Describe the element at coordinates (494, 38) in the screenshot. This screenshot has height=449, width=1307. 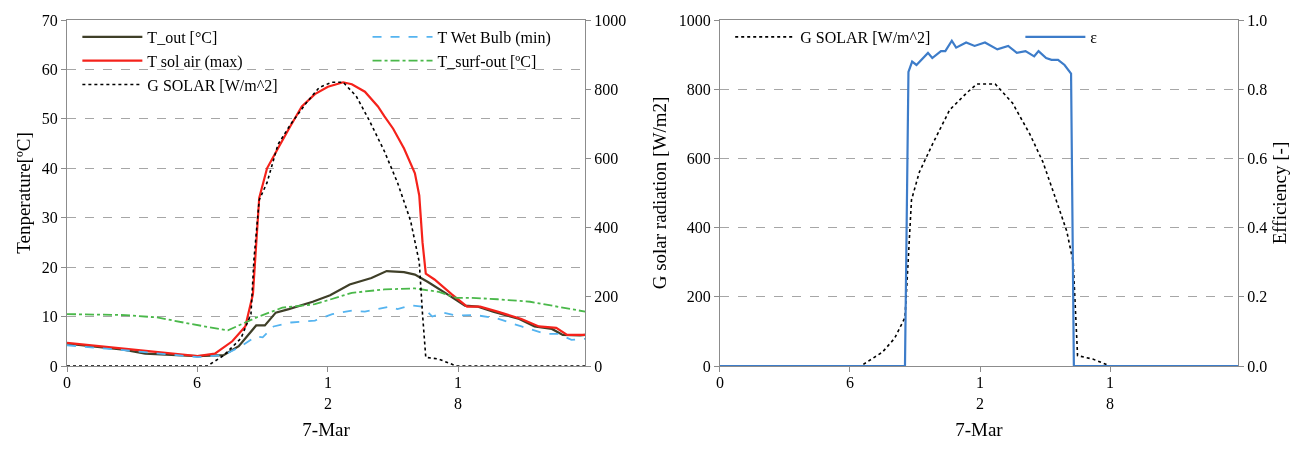
I see `legend-label: T Wet Bulb (min)` at that location.